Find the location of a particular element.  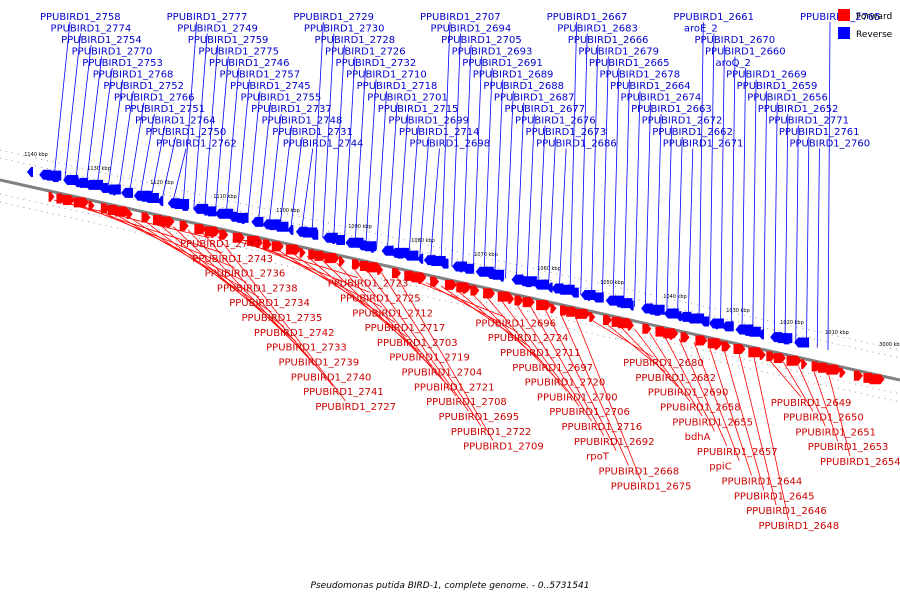

forward-gene-label: PPUBIRD1_2720 is located at coordinates (565, 383).